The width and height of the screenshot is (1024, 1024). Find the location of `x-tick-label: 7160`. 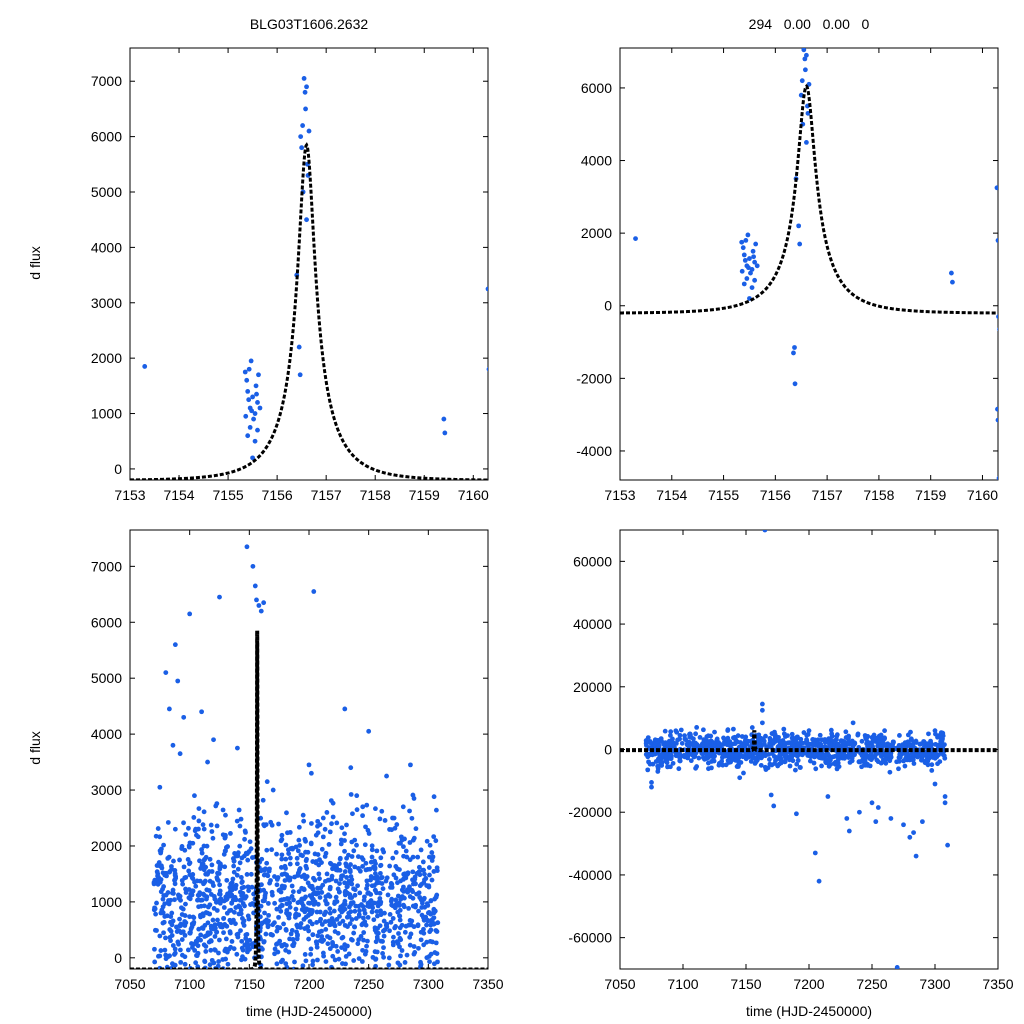

x-tick-label: 7160 is located at coordinates (473, 495).